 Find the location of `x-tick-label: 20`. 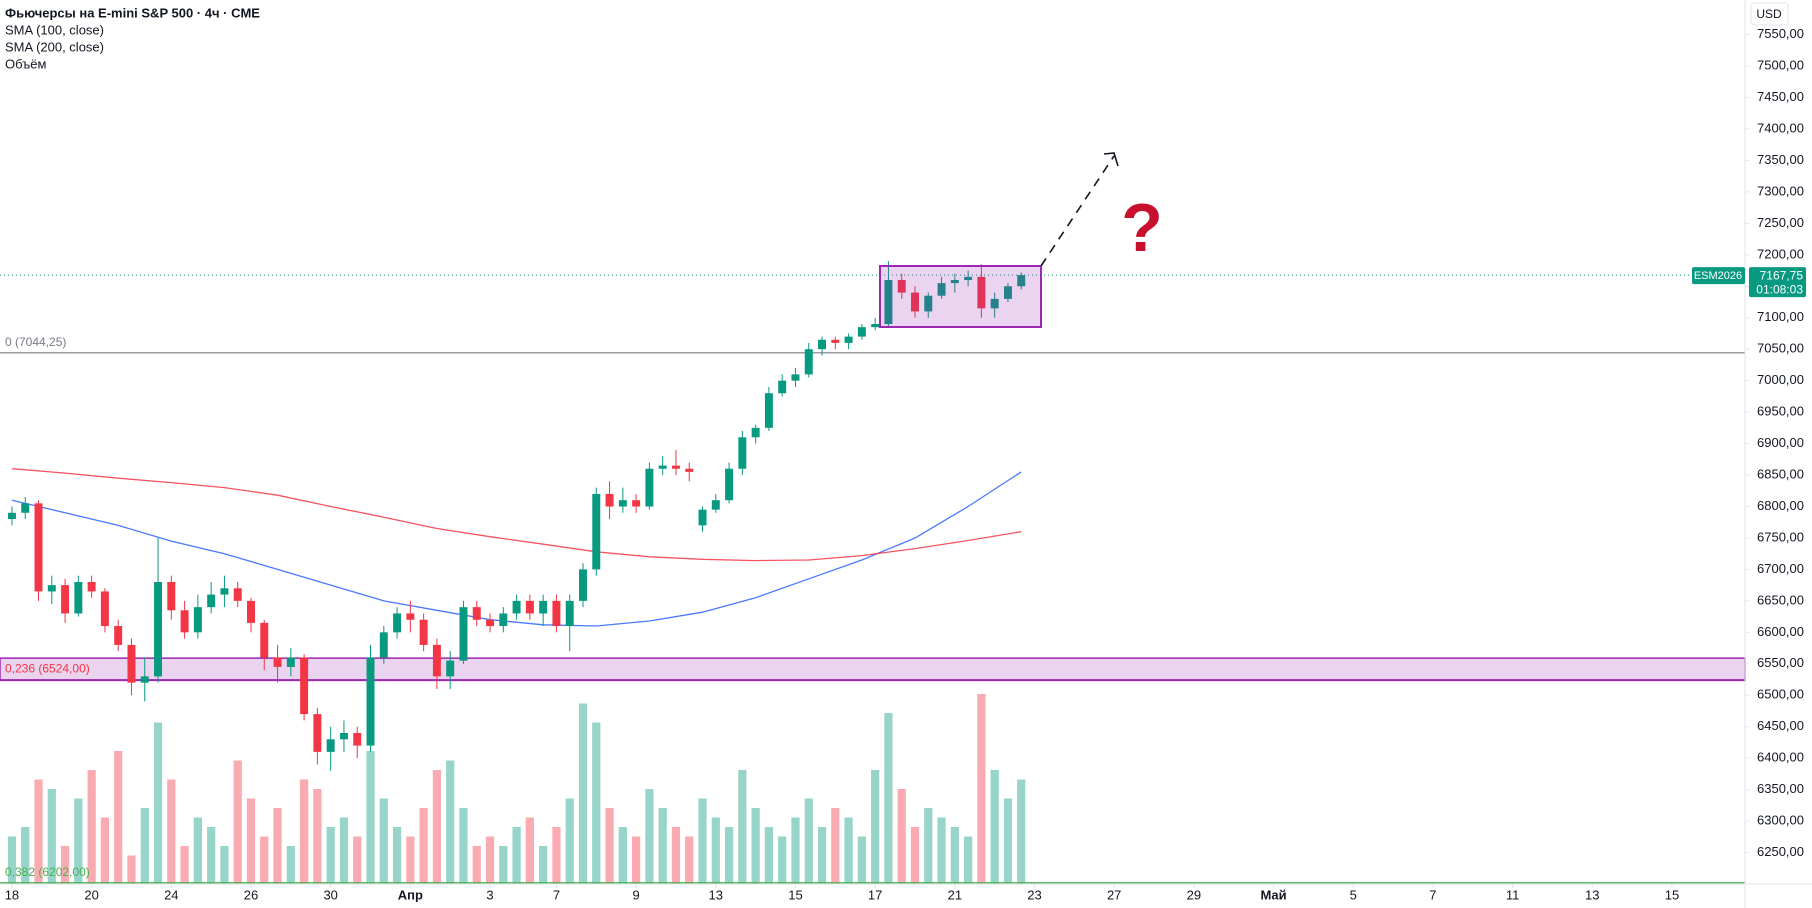

x-tick-label: 20 is located at coordinates (91, 894).